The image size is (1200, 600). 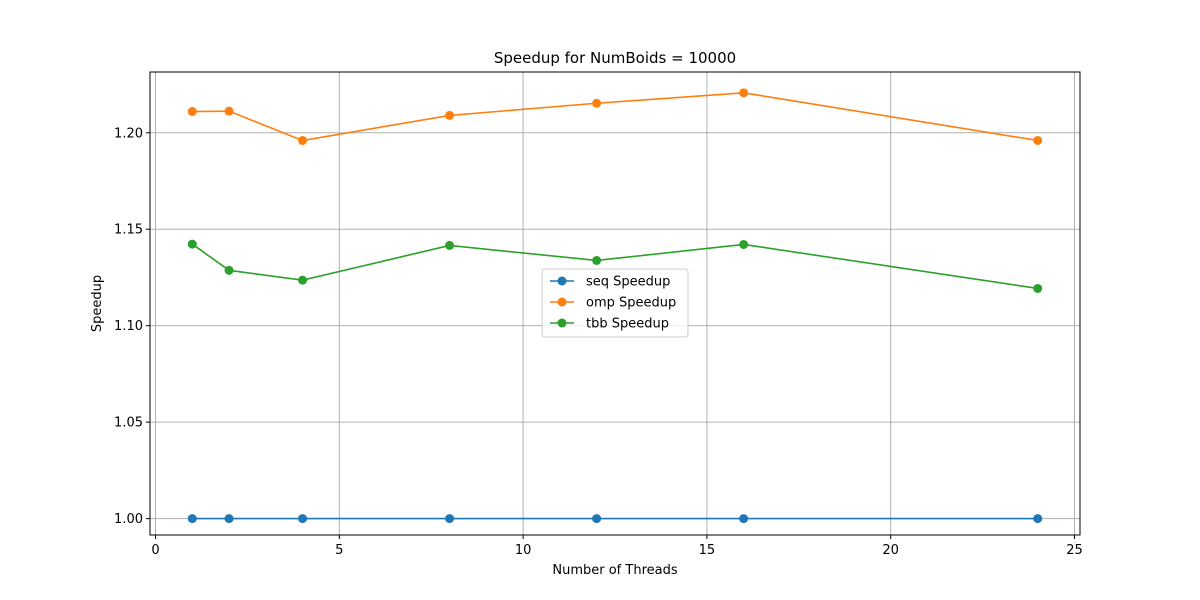 What do you see at coordinates (128, 326) in the screenshot?
I see `y-tick-label: 1.10` at bounding box center [128, 326].